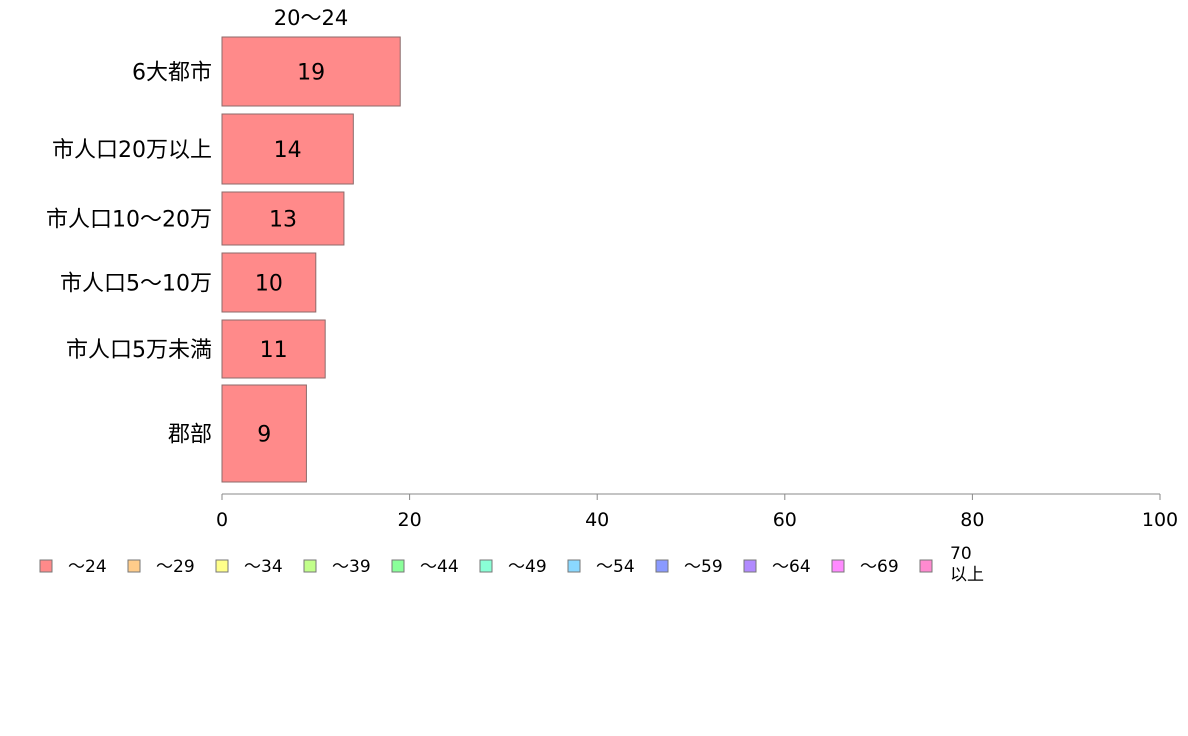 The height and width of the screenshot is (736, 1188). Describe the element at coordinates (139, 350) in the screenshot. I see `category-label: 市人口5万未満` at that location.